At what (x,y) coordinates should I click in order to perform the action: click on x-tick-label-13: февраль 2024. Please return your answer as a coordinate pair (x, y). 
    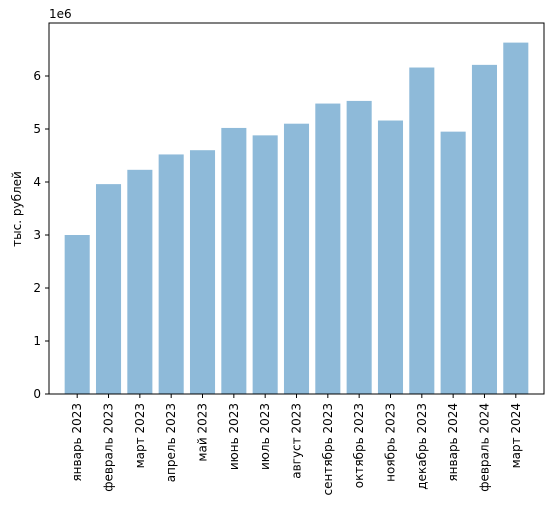
    Looking at the image, I should click on (484, 447).